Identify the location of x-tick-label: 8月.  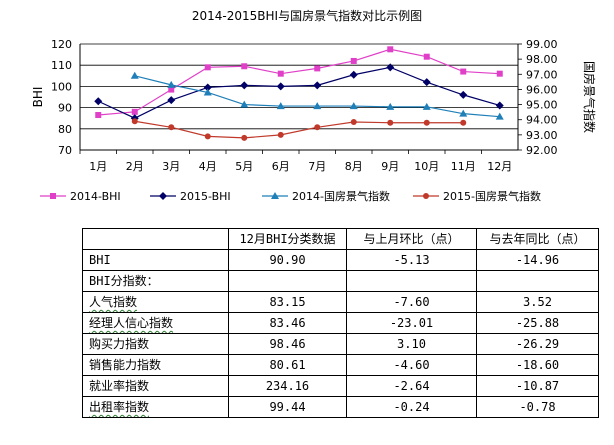
(354, 166).